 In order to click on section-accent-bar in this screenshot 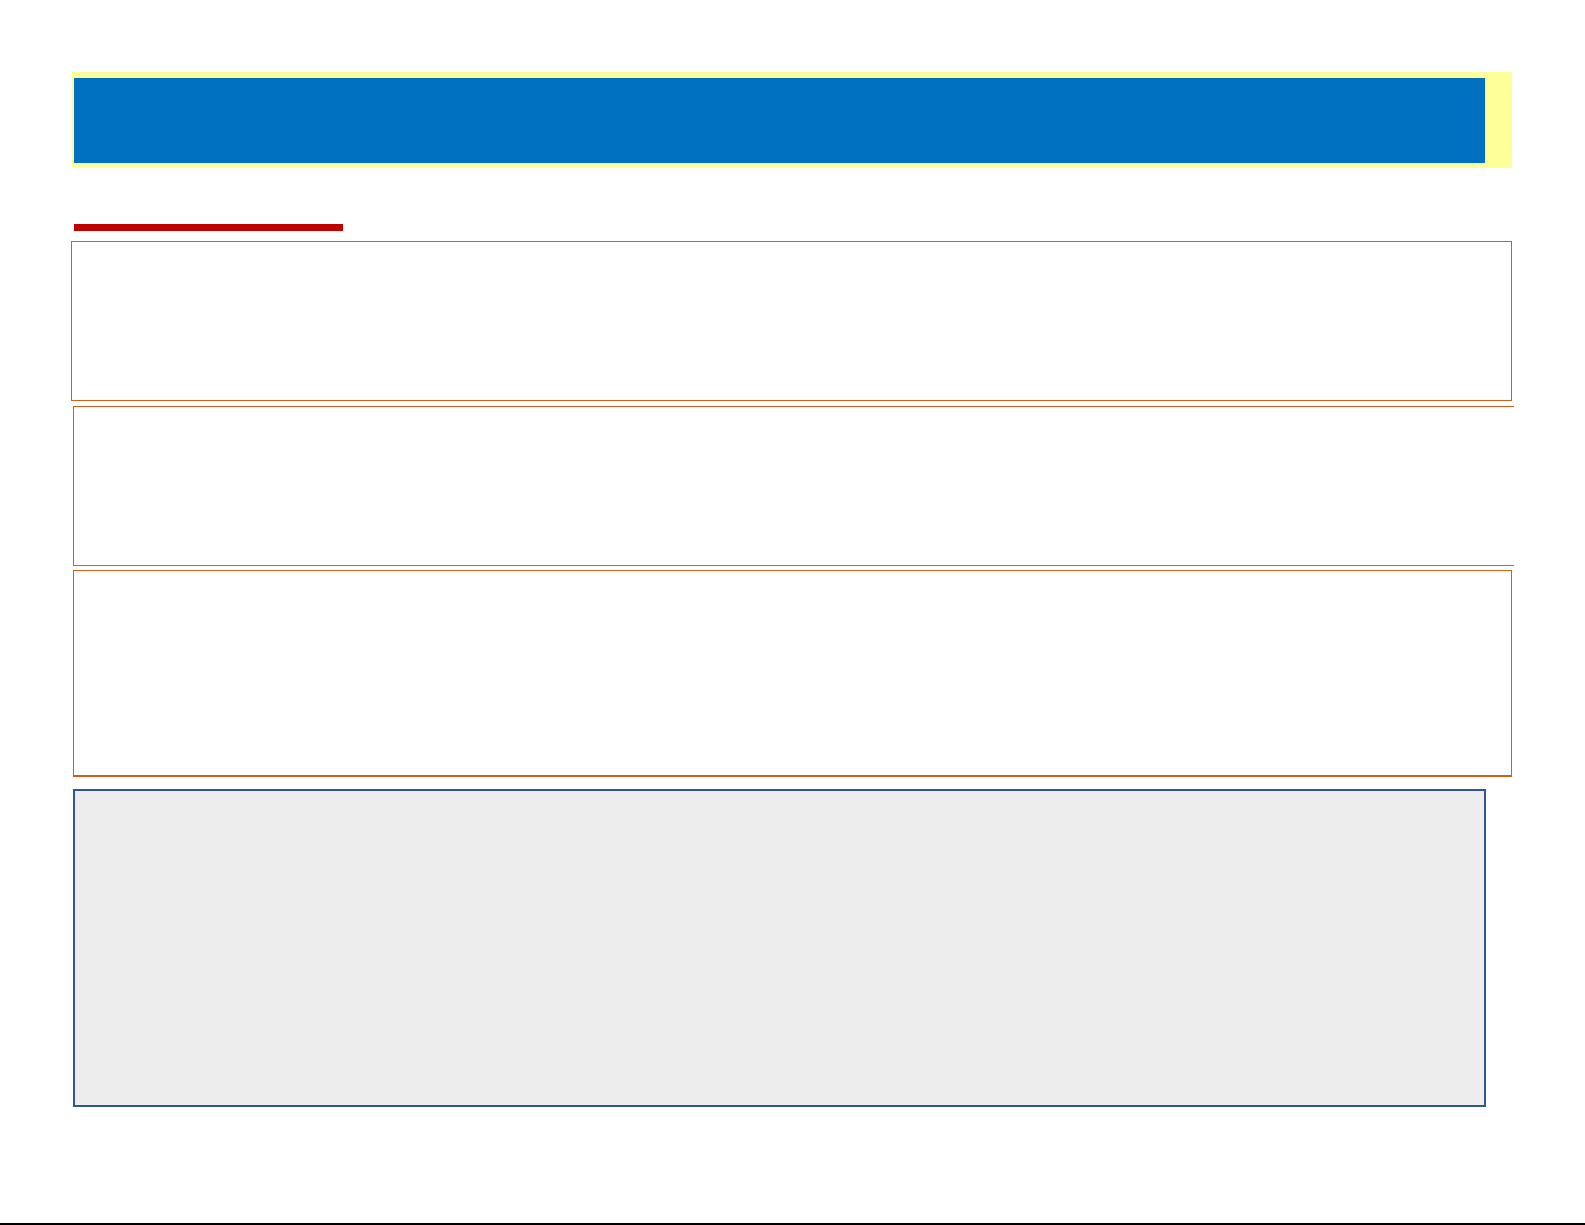, I will do `click(208, 227)`.